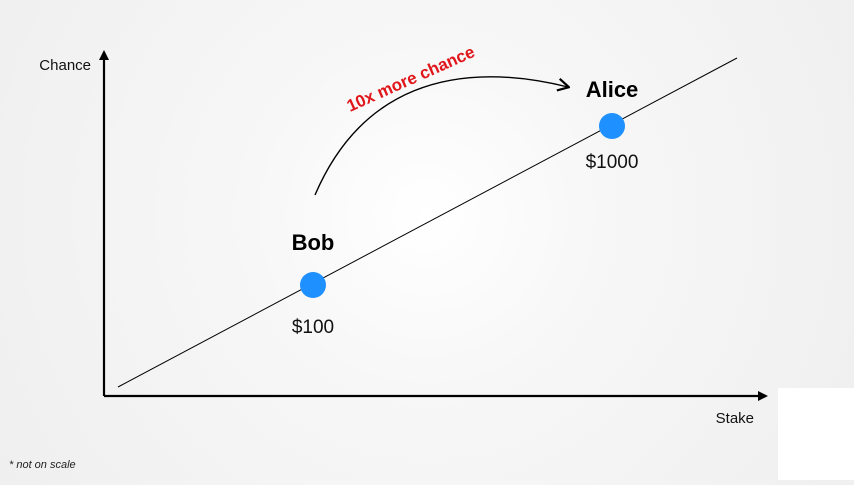 Image resolution: width=854 pixels, height=485 pixels. I want to click on alice-stake: $1000, so click(612, 162).